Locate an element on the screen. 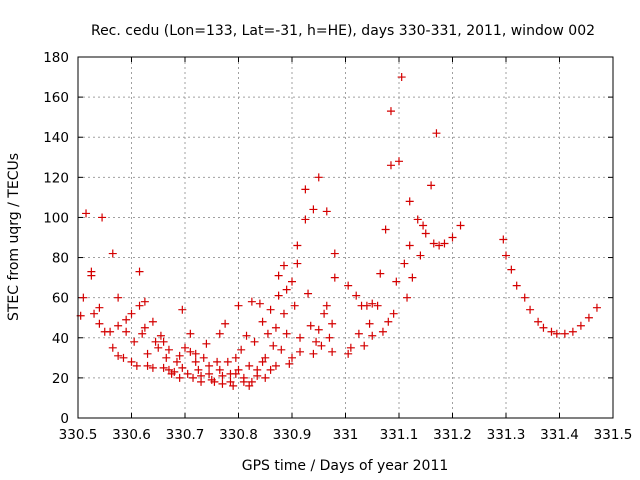 Image resolution: width=640 pixels, height=480 pixels. x-tick-label: 330.8 is located at coordinates (238, 435).